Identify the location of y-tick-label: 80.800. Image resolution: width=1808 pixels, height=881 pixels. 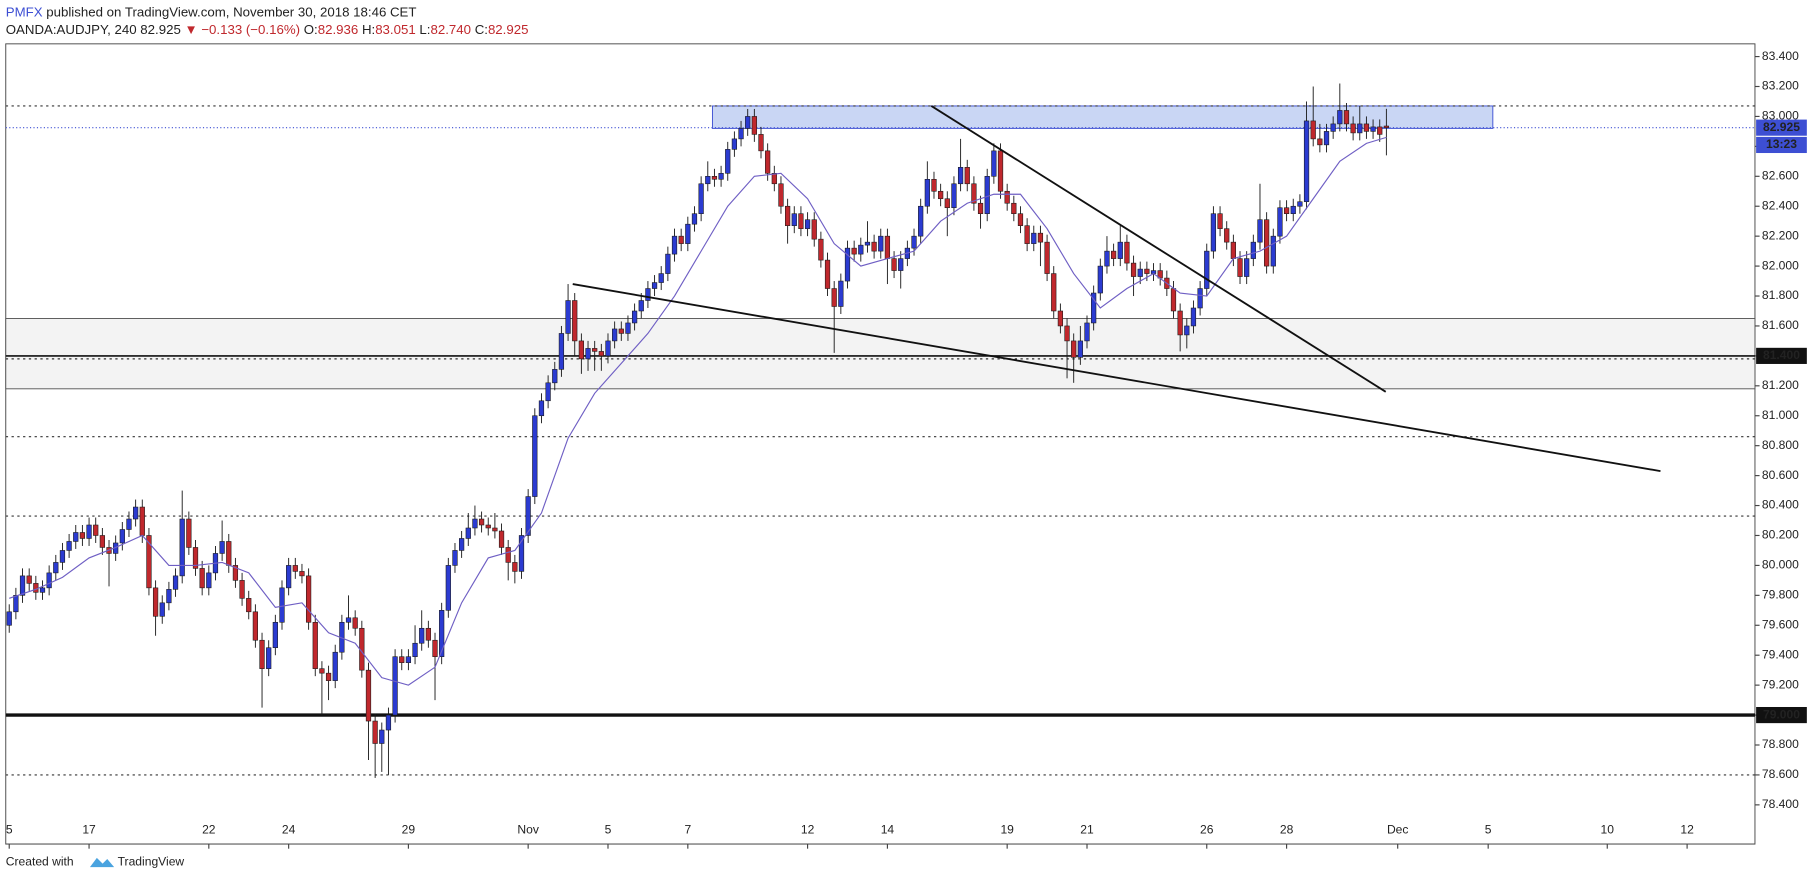
(1780, 445).